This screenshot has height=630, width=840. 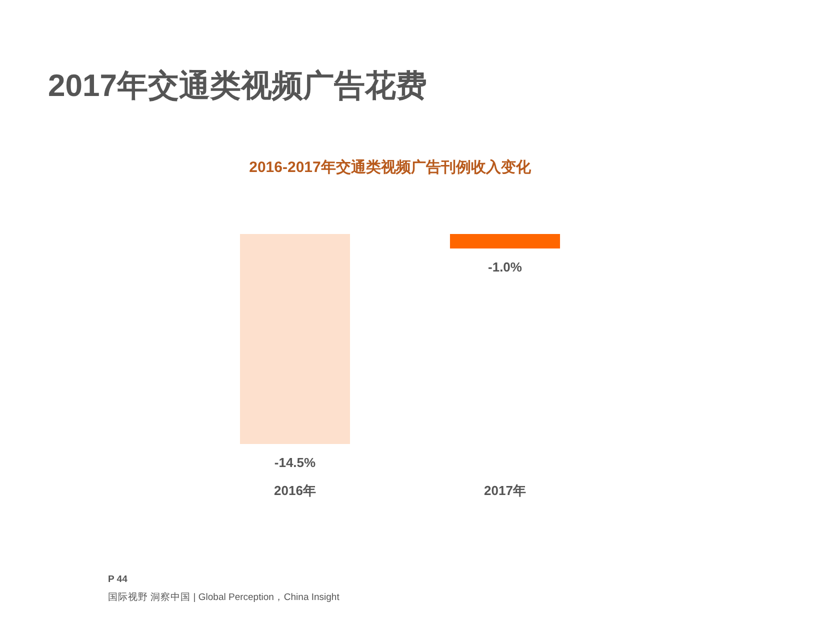 What do you see at coordinates (118, 579) in the screenshot?
I see `annotation: P 44` at bounding box center [118, 579].